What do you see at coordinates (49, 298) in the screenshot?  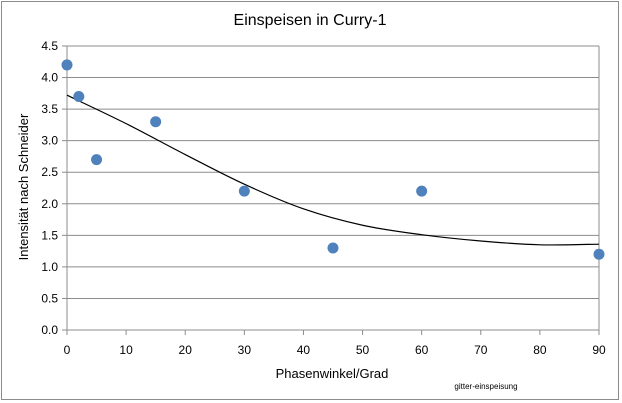 I see `y-tick-label: 0.5` at bounding box center [49, 298].